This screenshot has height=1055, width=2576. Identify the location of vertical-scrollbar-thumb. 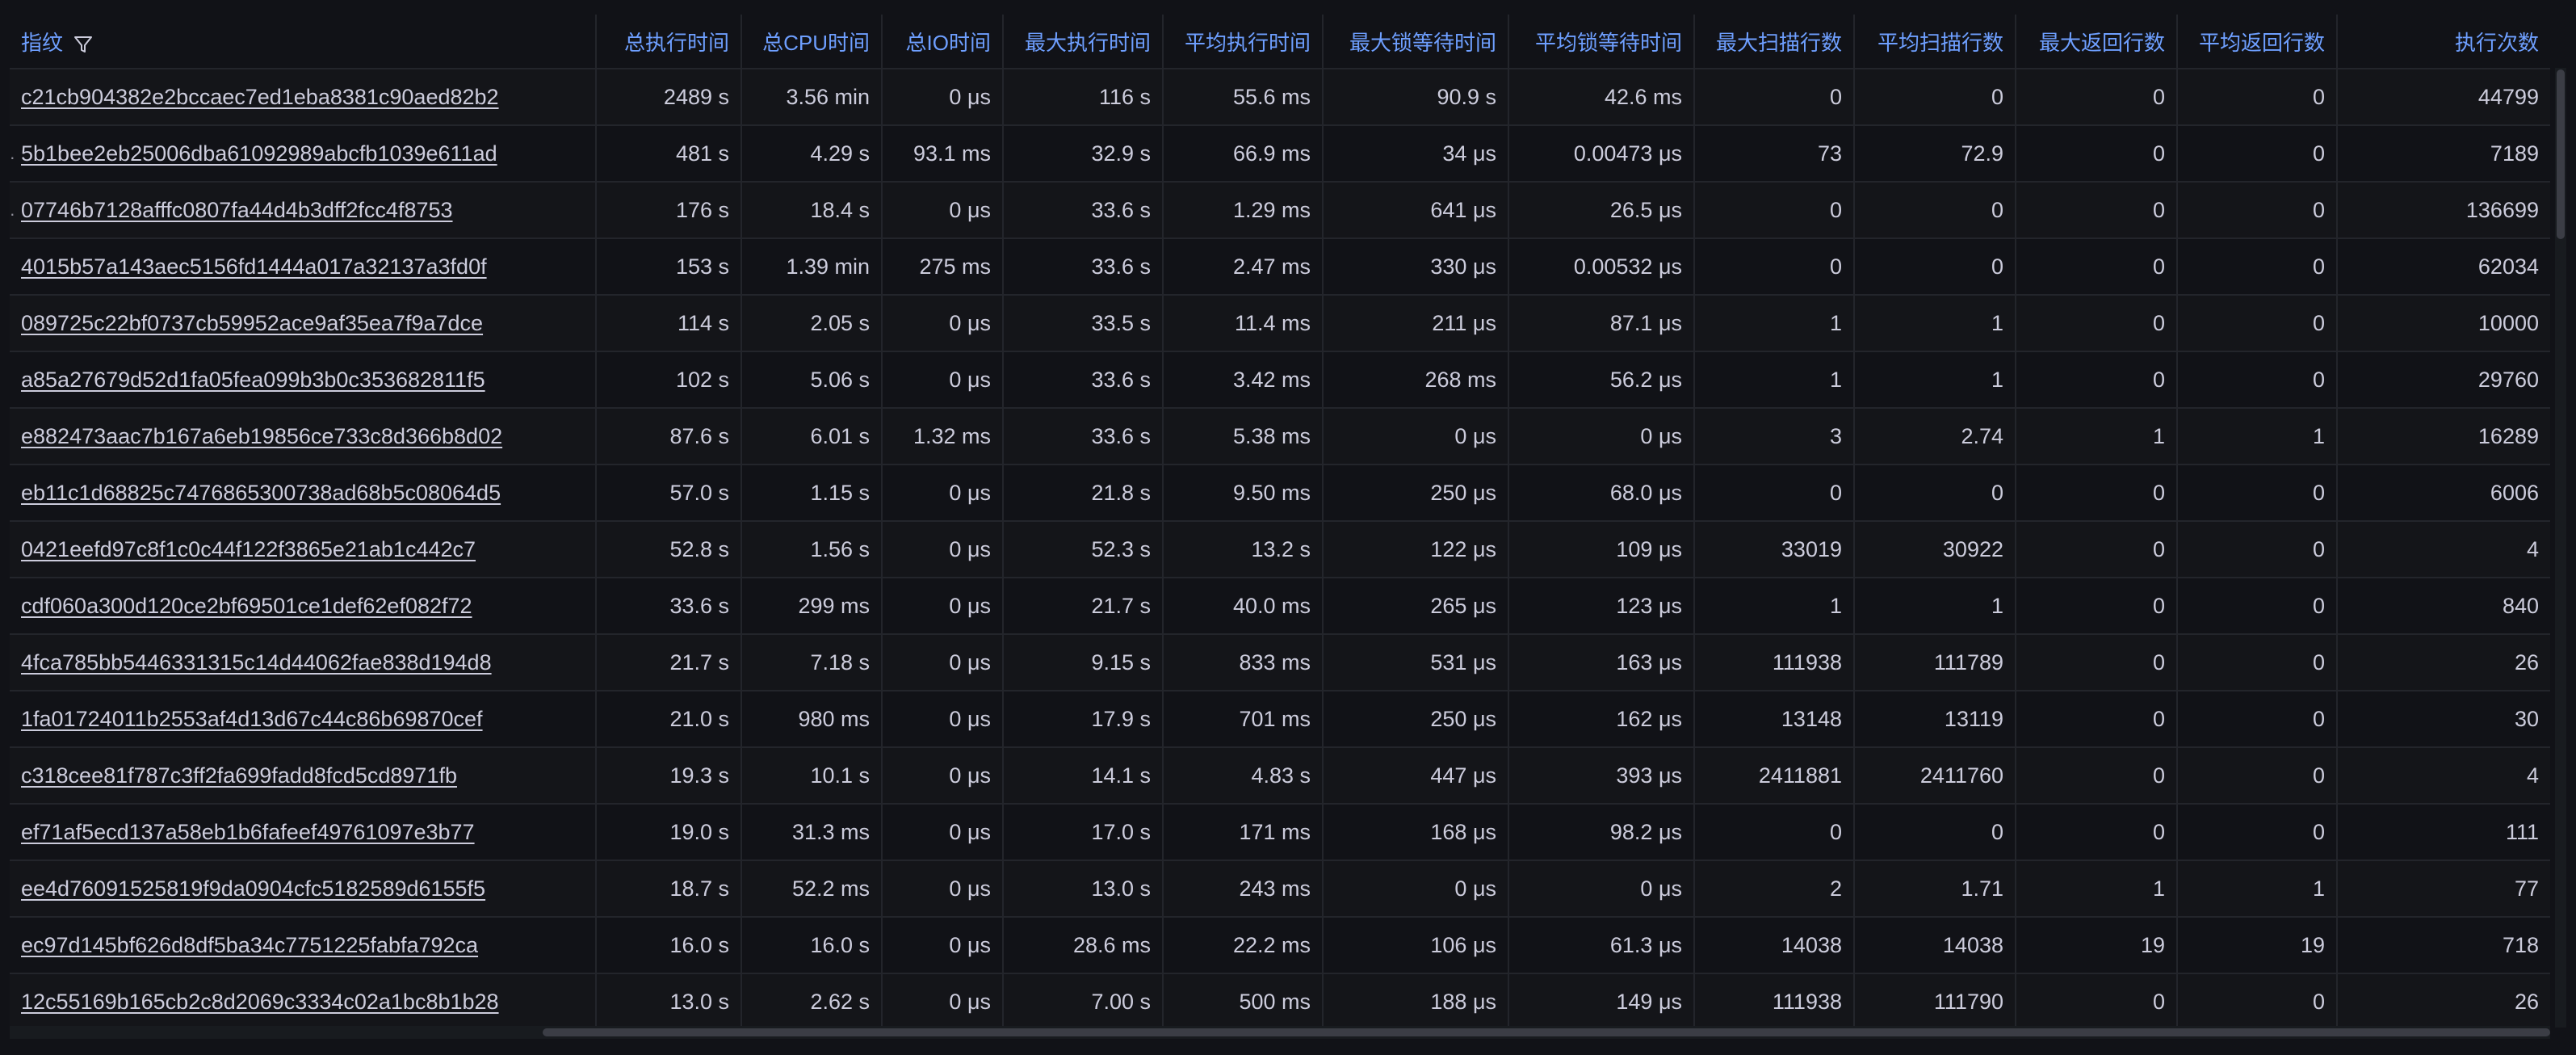
(2561, 154).